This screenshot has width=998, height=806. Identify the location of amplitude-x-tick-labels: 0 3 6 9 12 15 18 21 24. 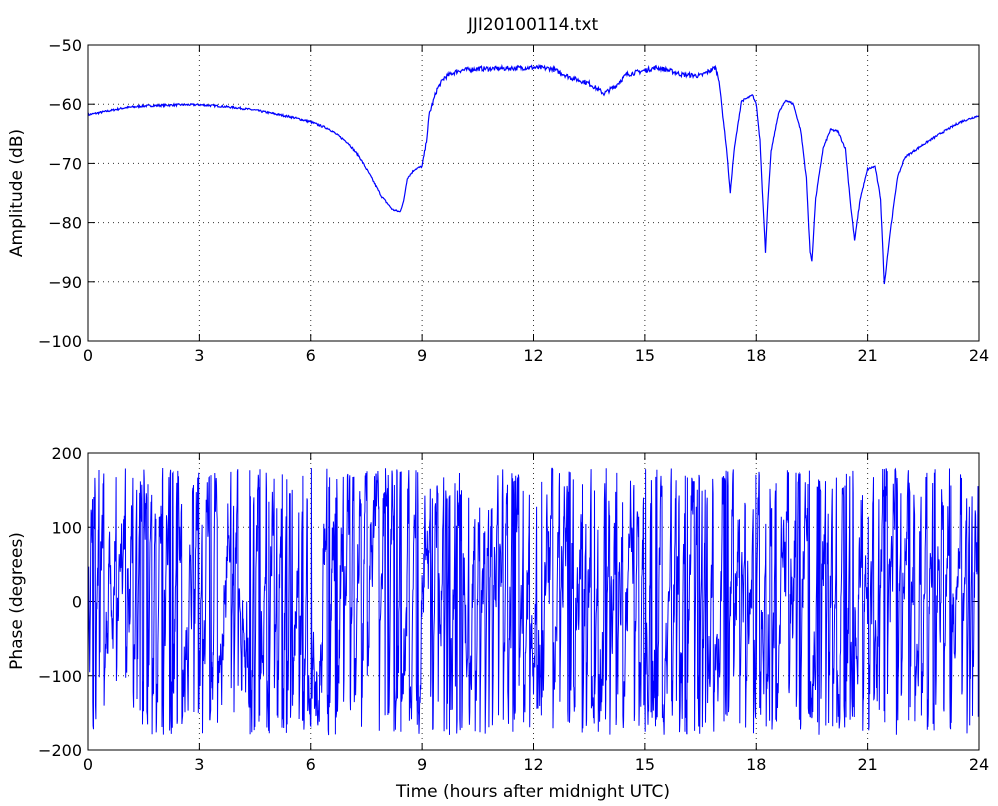
(536, 355).